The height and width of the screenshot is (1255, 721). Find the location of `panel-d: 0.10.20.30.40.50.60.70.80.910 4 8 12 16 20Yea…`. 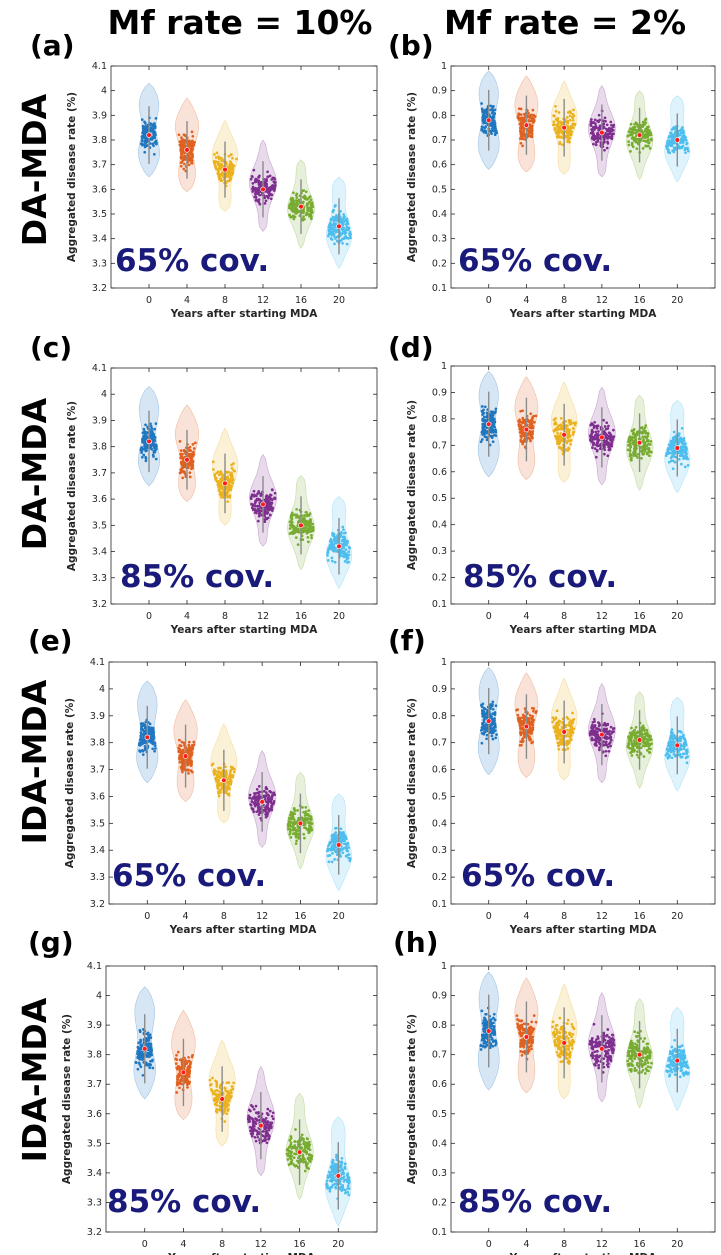

panel-d: 0.10.20.30.40.50.60.70.80.910 4 8 12 16 20Yea… is located at coordinates (561, 498).